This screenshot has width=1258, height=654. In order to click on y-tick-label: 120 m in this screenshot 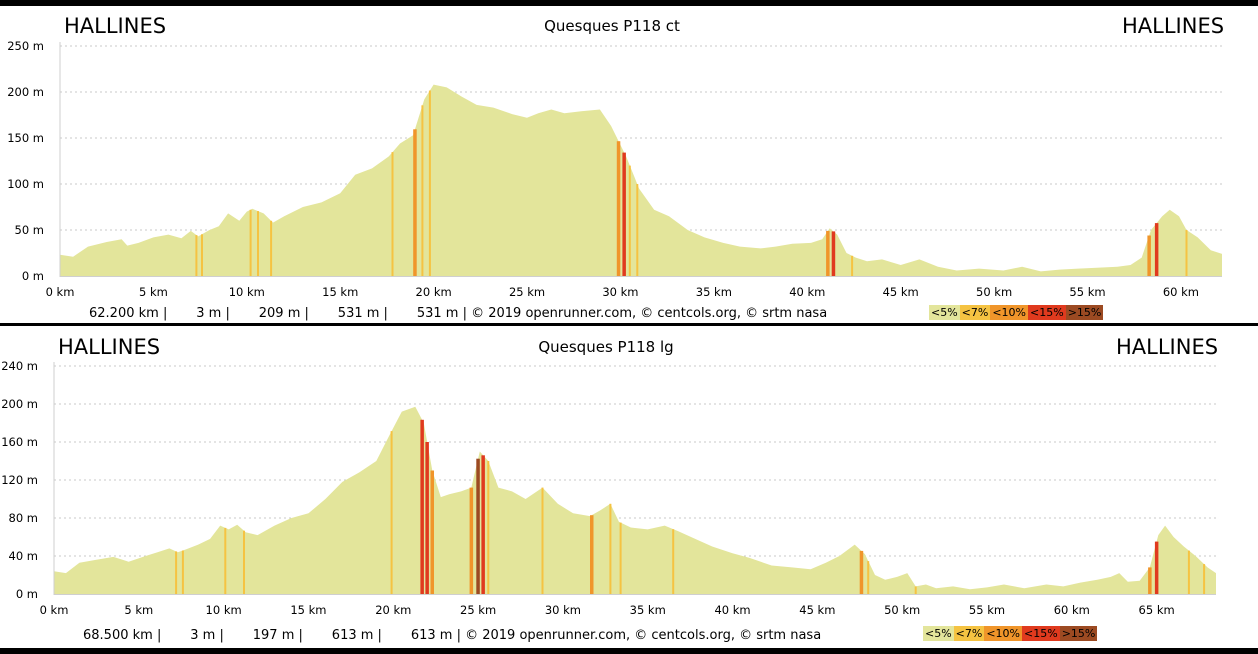, I will do `click(19, 480)`.